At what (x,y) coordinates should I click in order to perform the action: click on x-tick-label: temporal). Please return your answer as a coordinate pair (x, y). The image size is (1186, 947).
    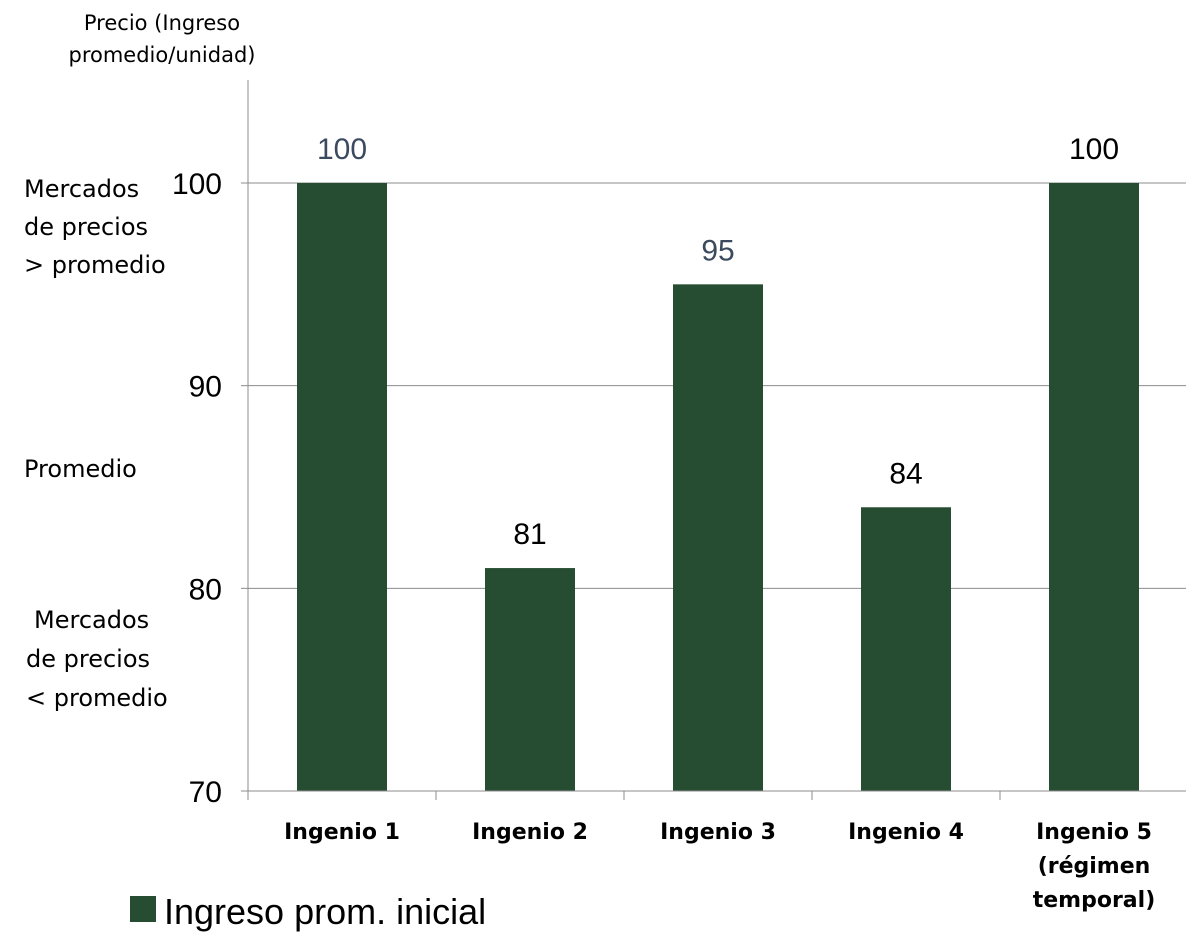
    Looking at the image, I should click on (1094, 900).